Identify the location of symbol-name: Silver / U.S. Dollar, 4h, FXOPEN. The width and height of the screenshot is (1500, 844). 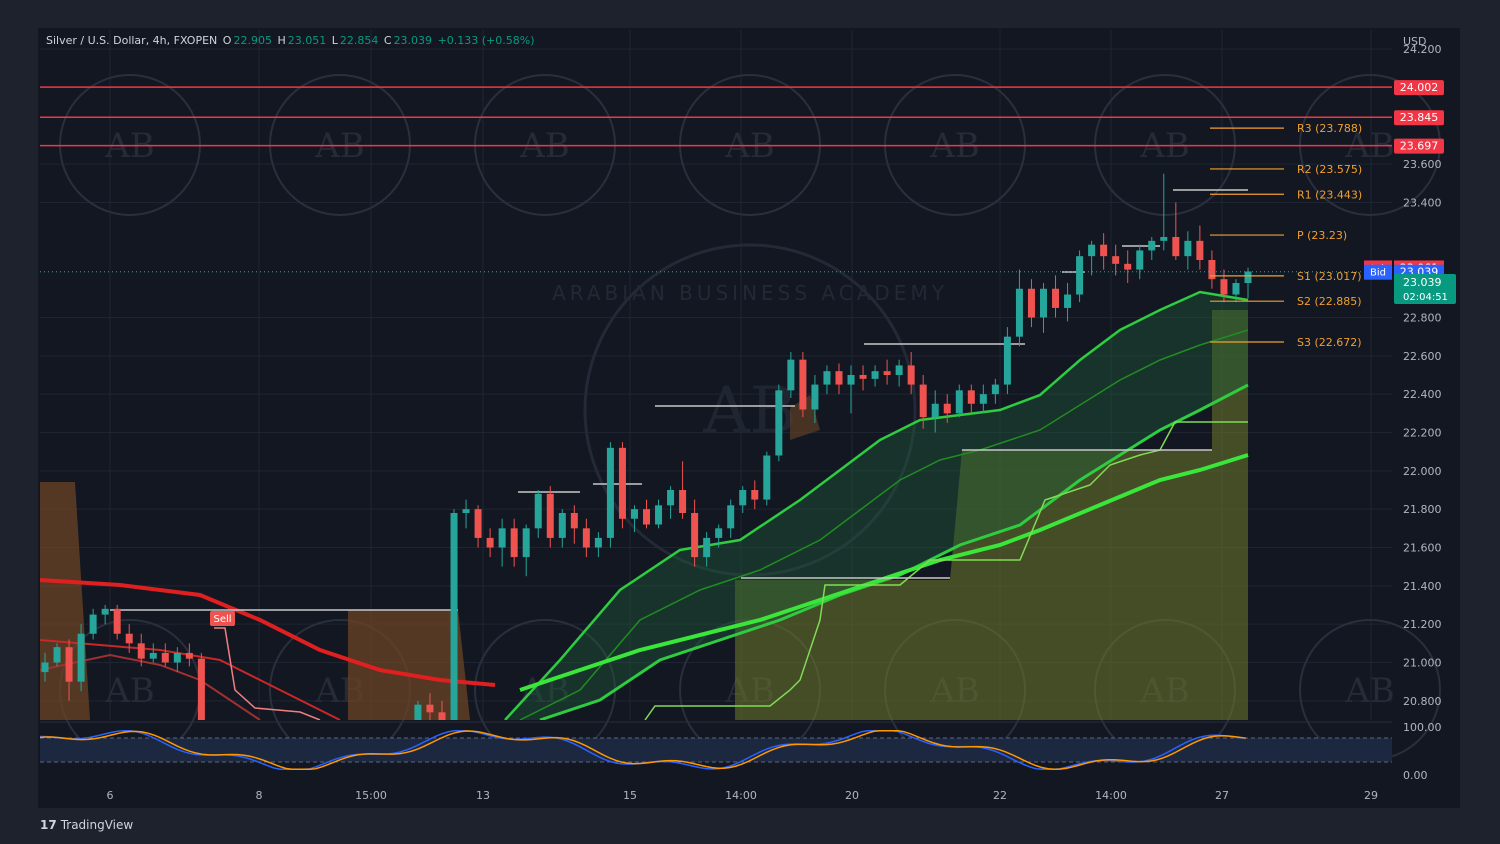
(132, 40).